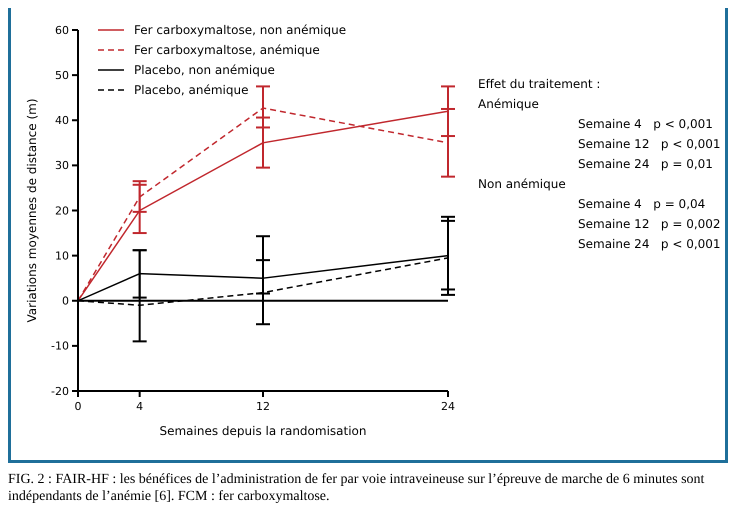 The height and width of the screenshot is (516, 736). I want to click on text: Semaine 12 p < 0,001, so click(649, 144).